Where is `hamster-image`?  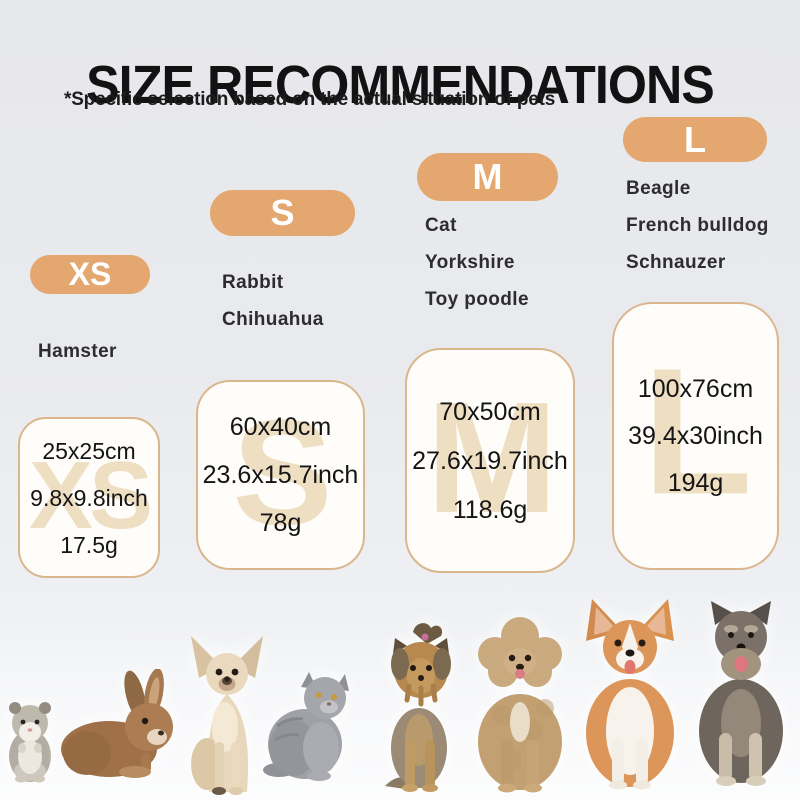 hamster-image is located at coordinates (30, 742).